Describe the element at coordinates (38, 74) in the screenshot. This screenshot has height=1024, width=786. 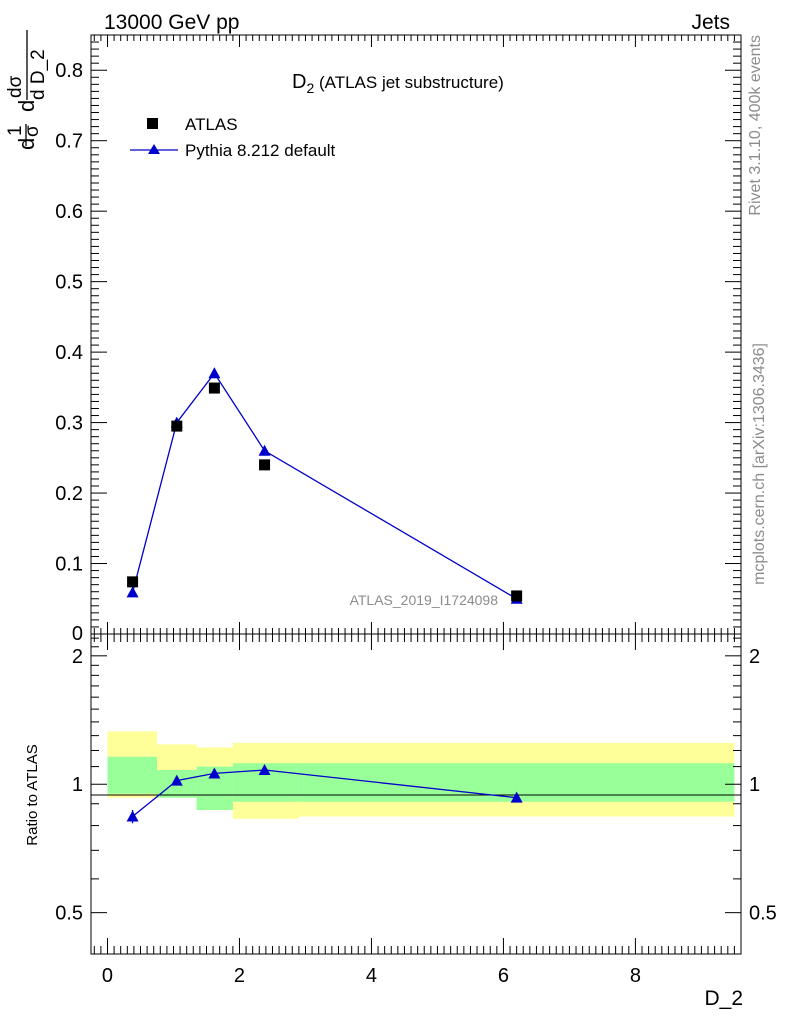
I see `ylabel-denominator: d D_2` at that location.